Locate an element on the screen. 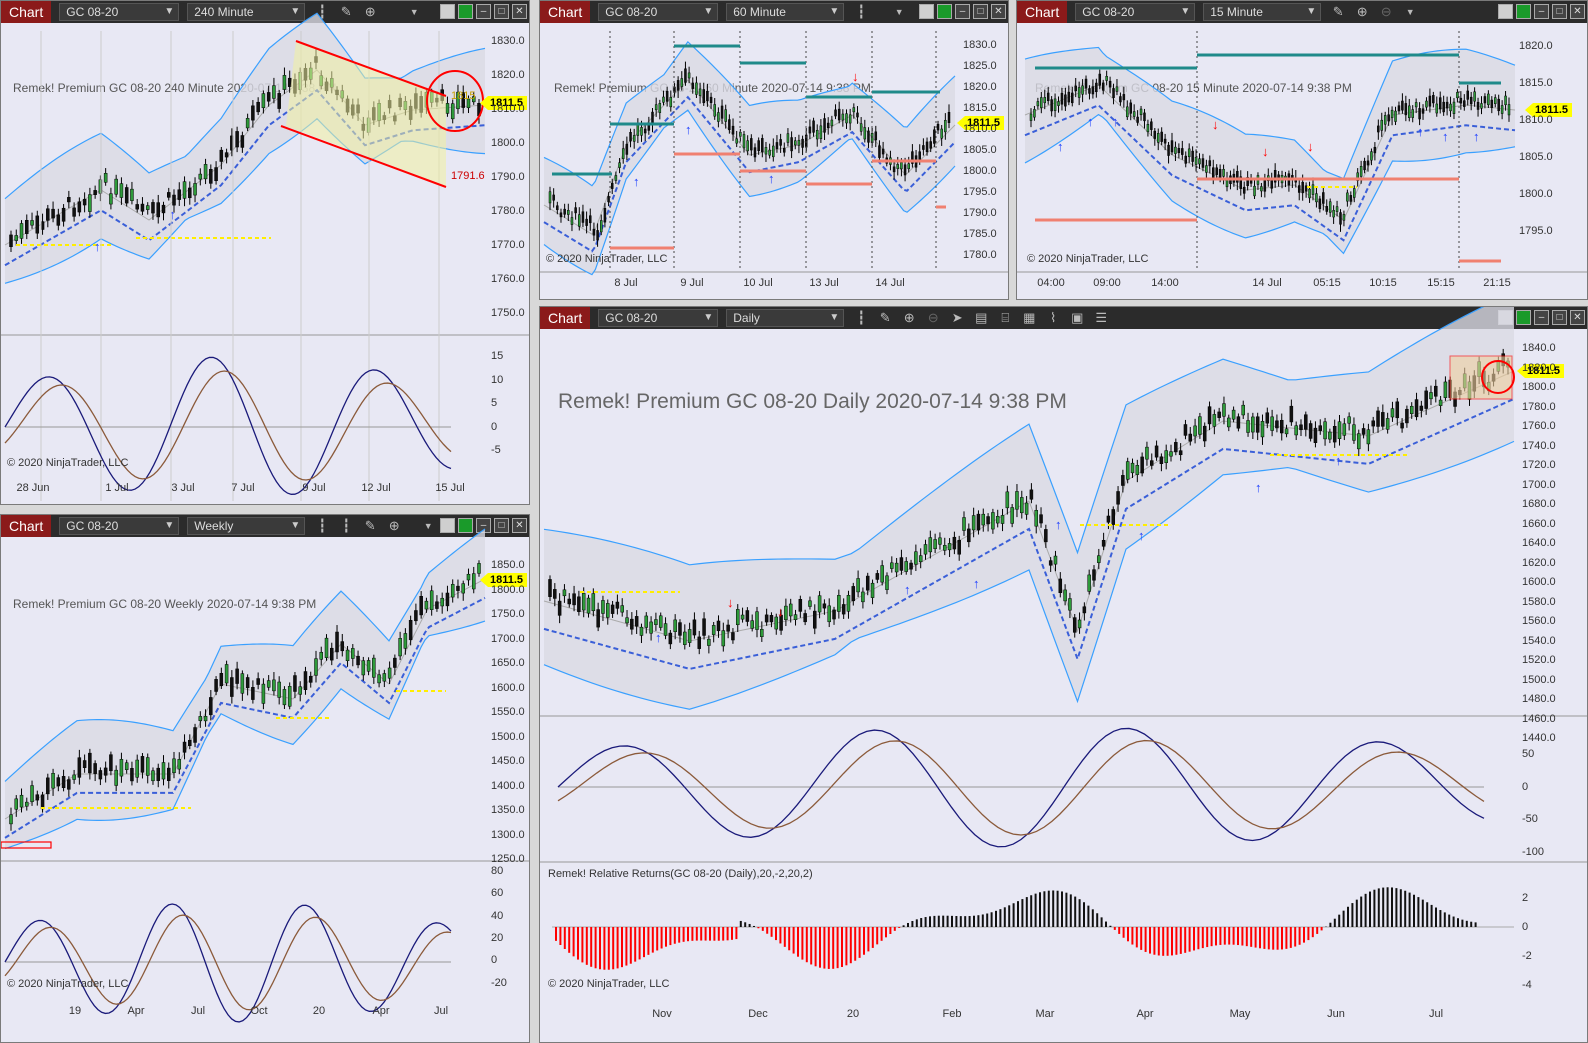  indicator-icon: ⌸ is located at coordinates (1005, 317).